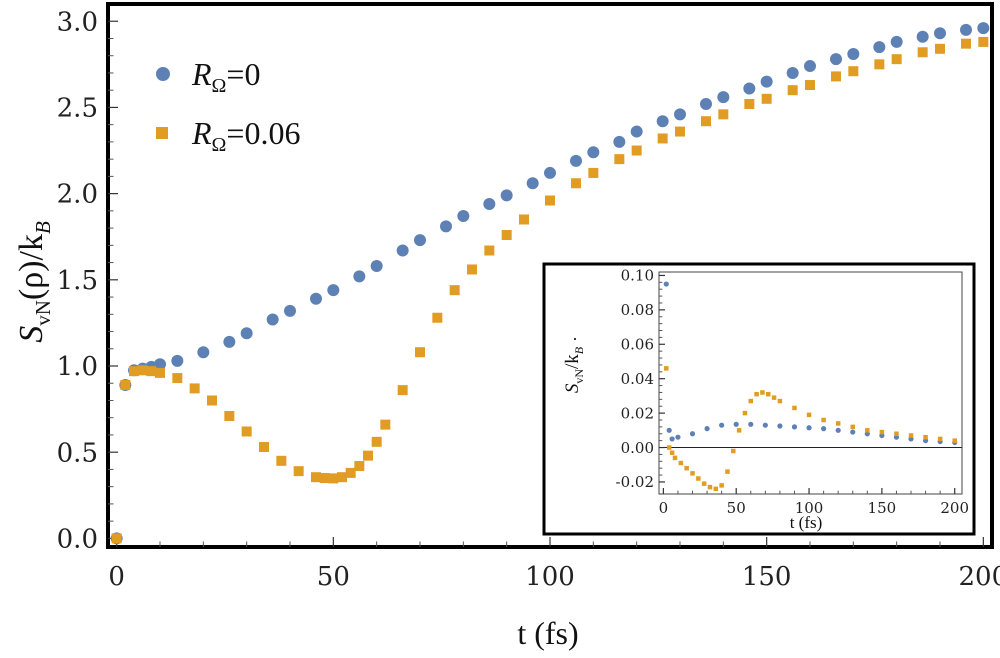  I want to click on inset-x-tick-label: 150, so click(882, 508).